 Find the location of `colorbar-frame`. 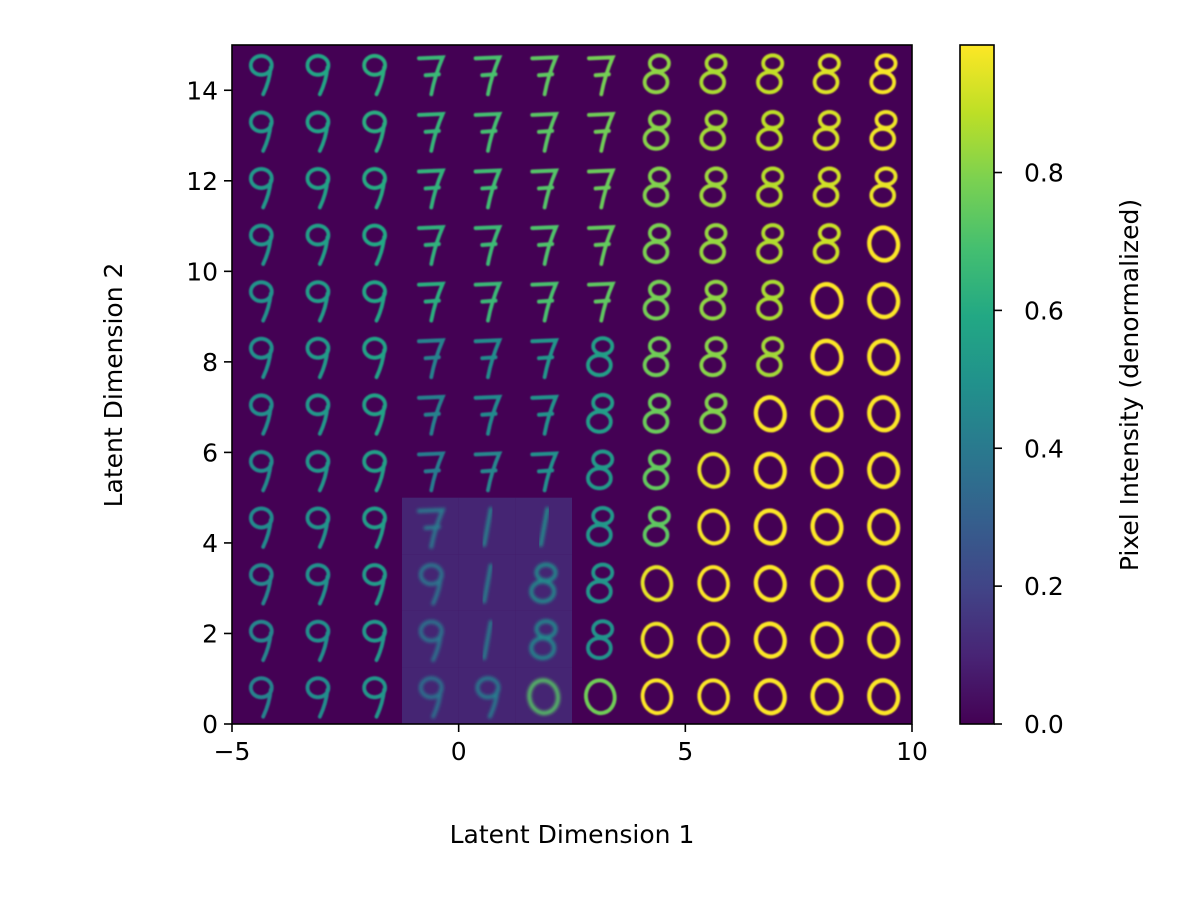

colorbar-frame is located at coordinates (977, 384).